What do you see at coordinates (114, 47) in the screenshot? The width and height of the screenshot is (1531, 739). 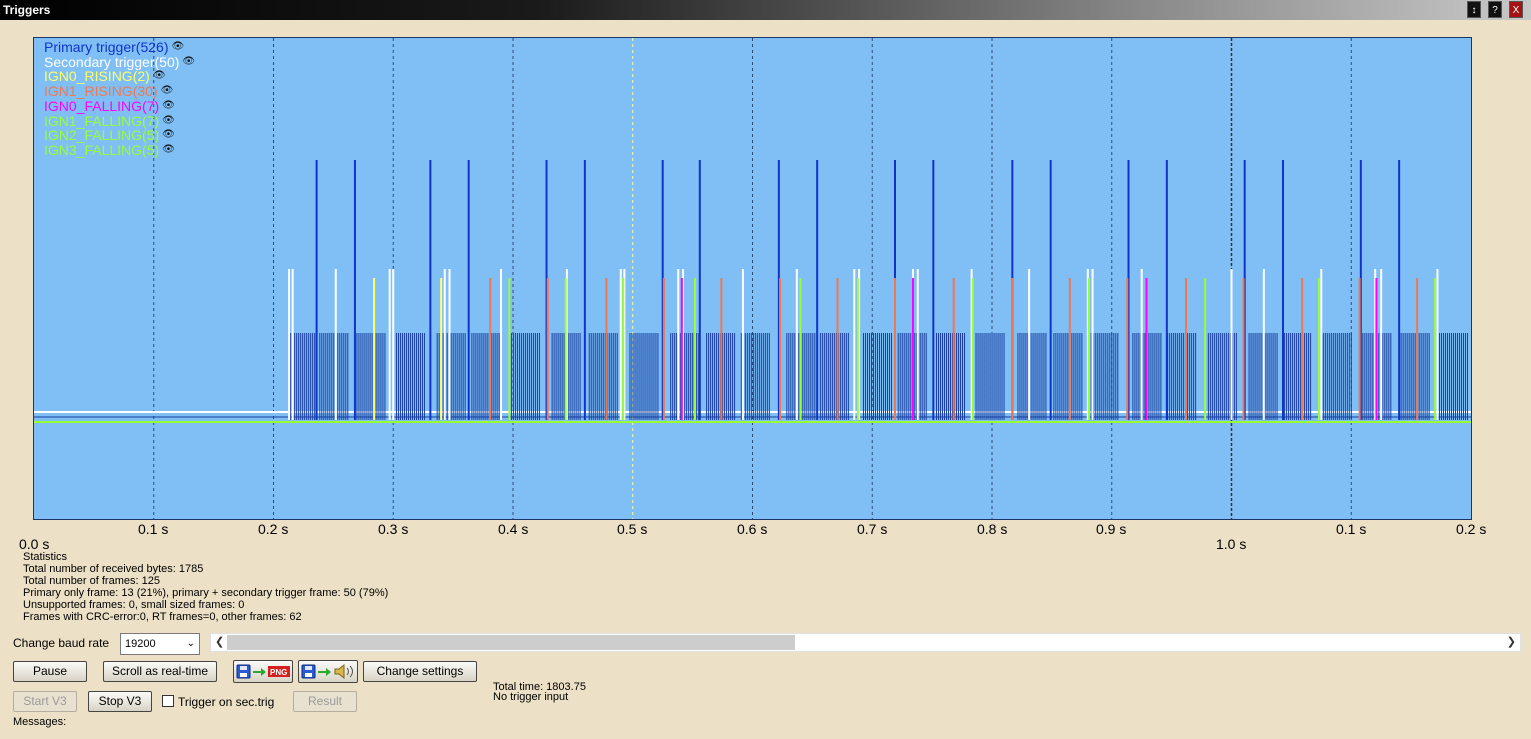 I see `legend-primary-trigger: Primary trigger(526) 👁` at bounding box center [114, 47].